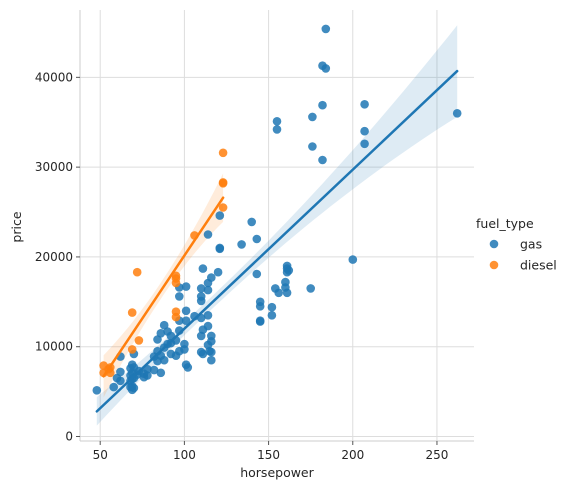 The height and width of the screenshot is (489, 573). I want to click on x-tick-label: 250, so click(437, 455).